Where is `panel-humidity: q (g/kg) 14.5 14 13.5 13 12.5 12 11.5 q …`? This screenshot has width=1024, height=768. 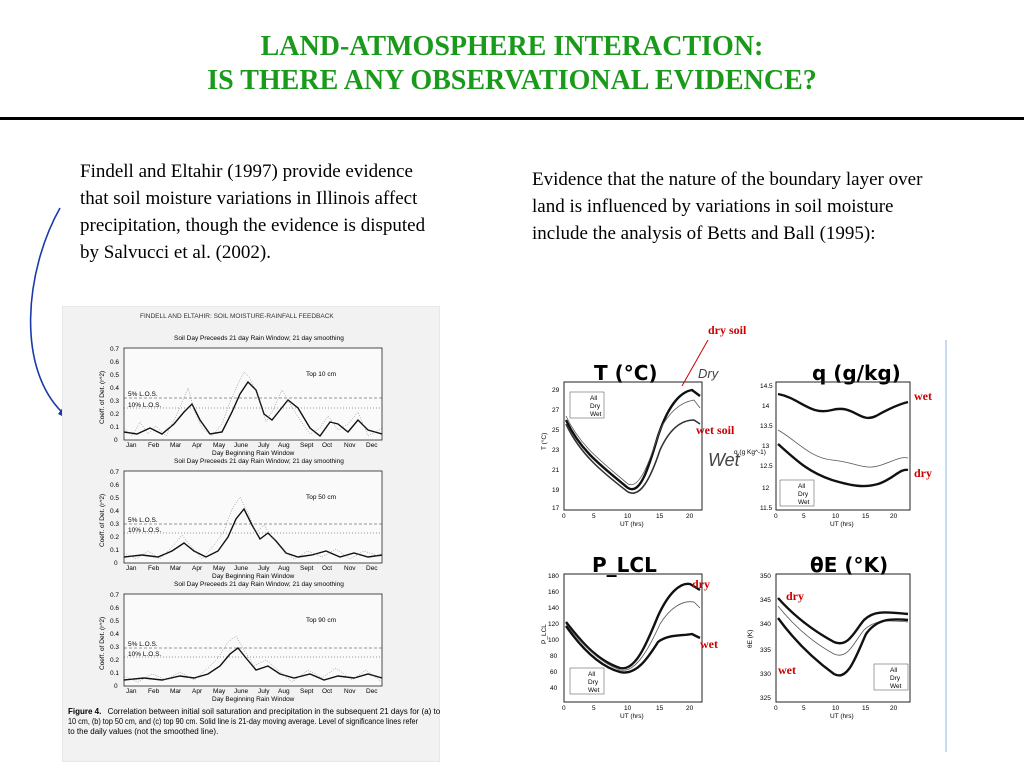 panel-humidity: q (g/kg) 14.5 14 13.5 13 12.5 12 11.5 q … is located at coordinates (822, 444).